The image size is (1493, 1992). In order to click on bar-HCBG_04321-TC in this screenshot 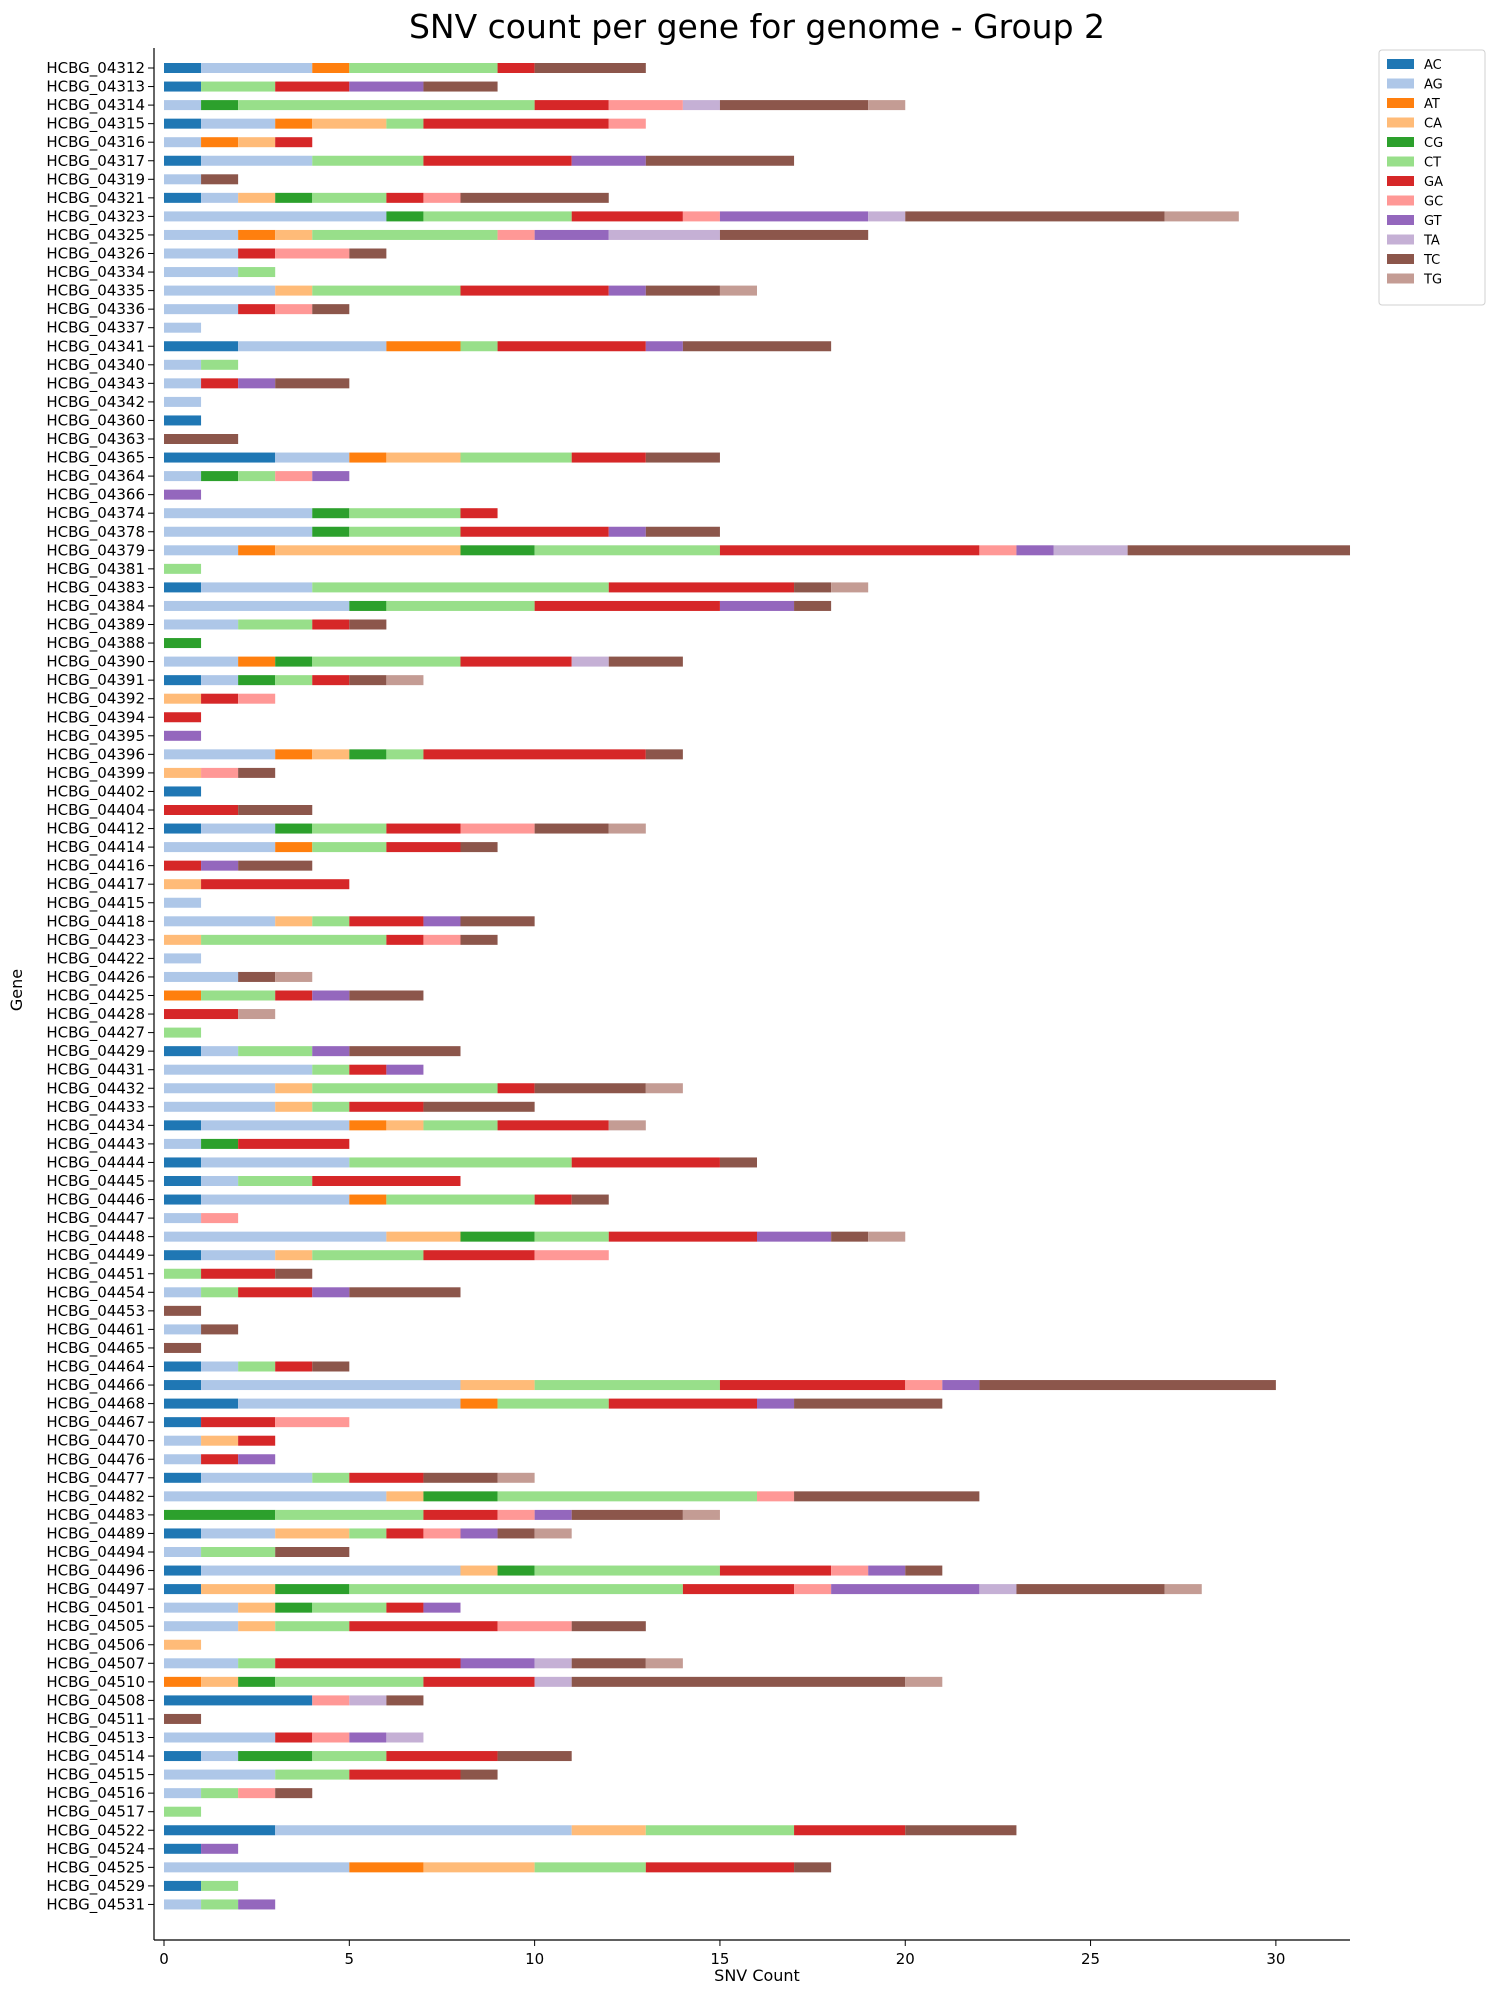, I will do `click(534, 197)`.